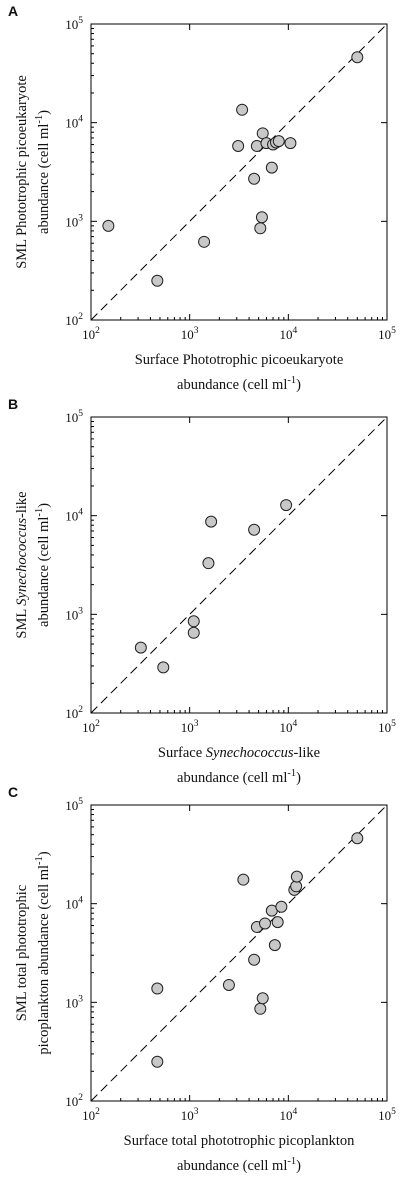 This screenshot has height=1190, width=400. I want to click on panel-letter: A, so click(13, 11).